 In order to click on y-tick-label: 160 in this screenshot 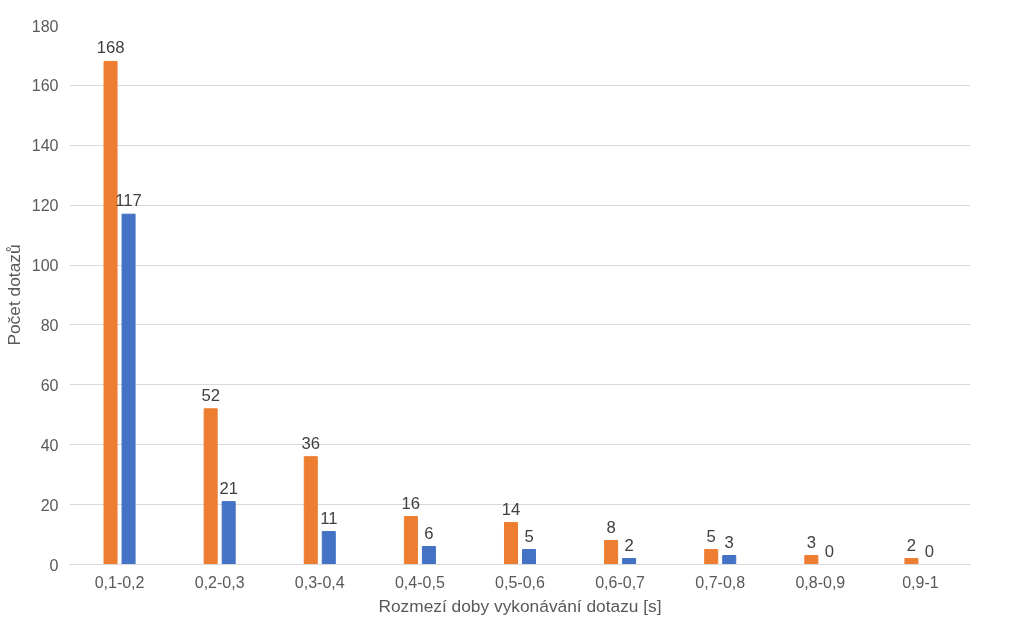, I will do `click(45, 86)`.